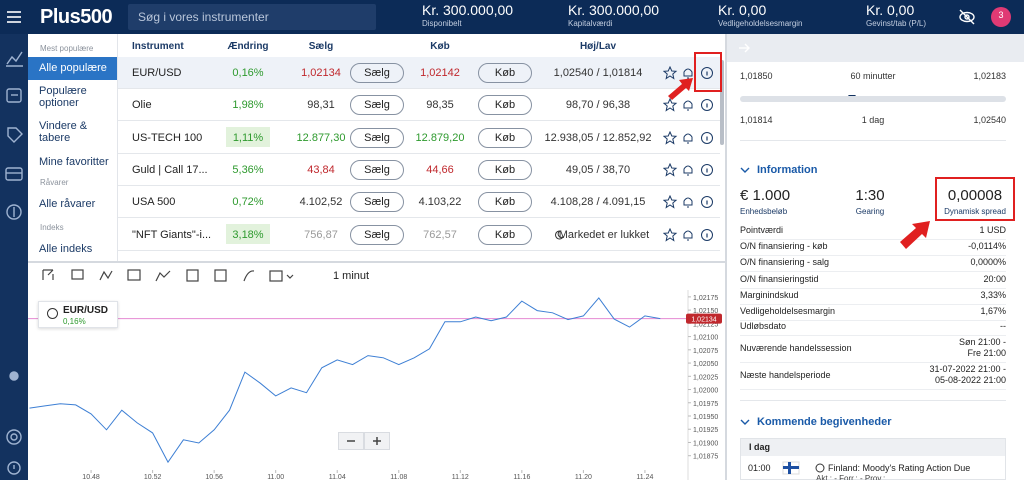 This screenshot has width=1024, height=480. What do you see at coordinates (559, 234) in the screenshot?
I see `moon` at bounding box center [559, 234].